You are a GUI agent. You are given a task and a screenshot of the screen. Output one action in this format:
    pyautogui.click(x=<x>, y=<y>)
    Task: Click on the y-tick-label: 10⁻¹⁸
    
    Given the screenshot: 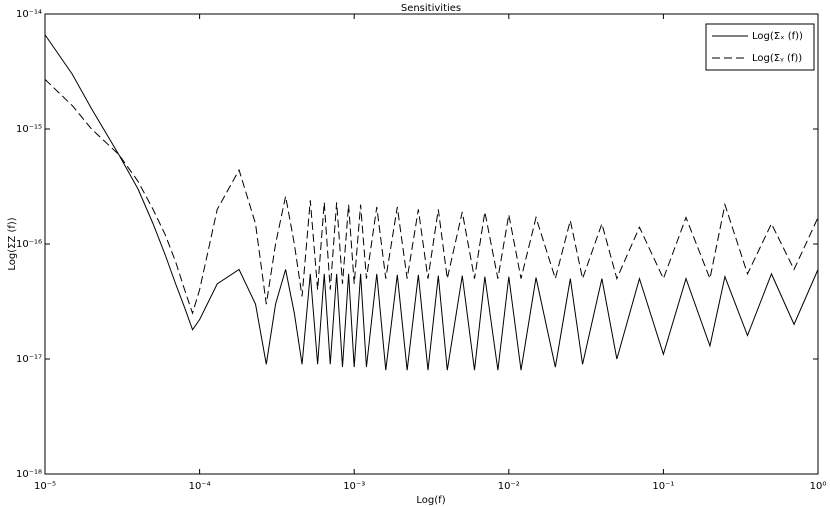 What is the action you would take?
    pyautogui.click(x=29, y=474)
    